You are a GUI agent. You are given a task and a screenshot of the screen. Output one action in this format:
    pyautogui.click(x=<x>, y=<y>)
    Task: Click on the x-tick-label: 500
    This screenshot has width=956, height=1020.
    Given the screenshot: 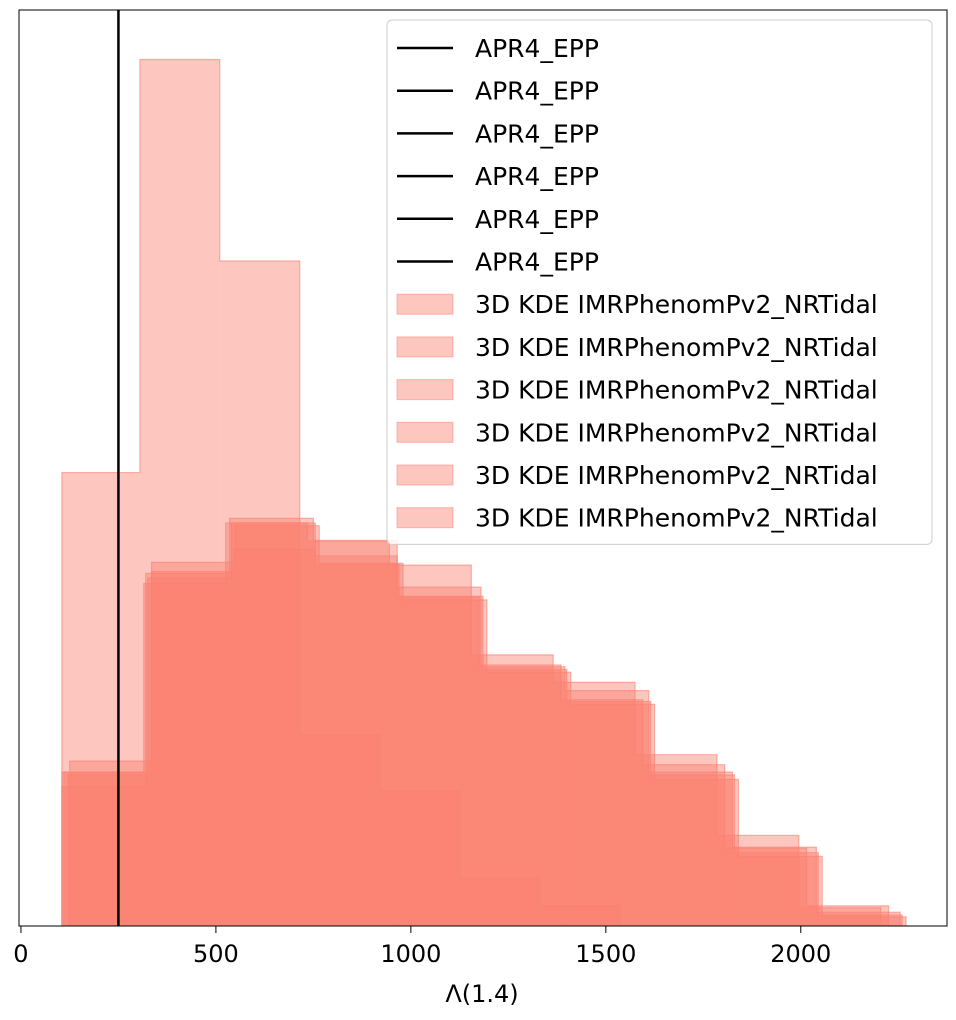 What is the action you would take?
    pyautogui.click(x=216, y=954)
    